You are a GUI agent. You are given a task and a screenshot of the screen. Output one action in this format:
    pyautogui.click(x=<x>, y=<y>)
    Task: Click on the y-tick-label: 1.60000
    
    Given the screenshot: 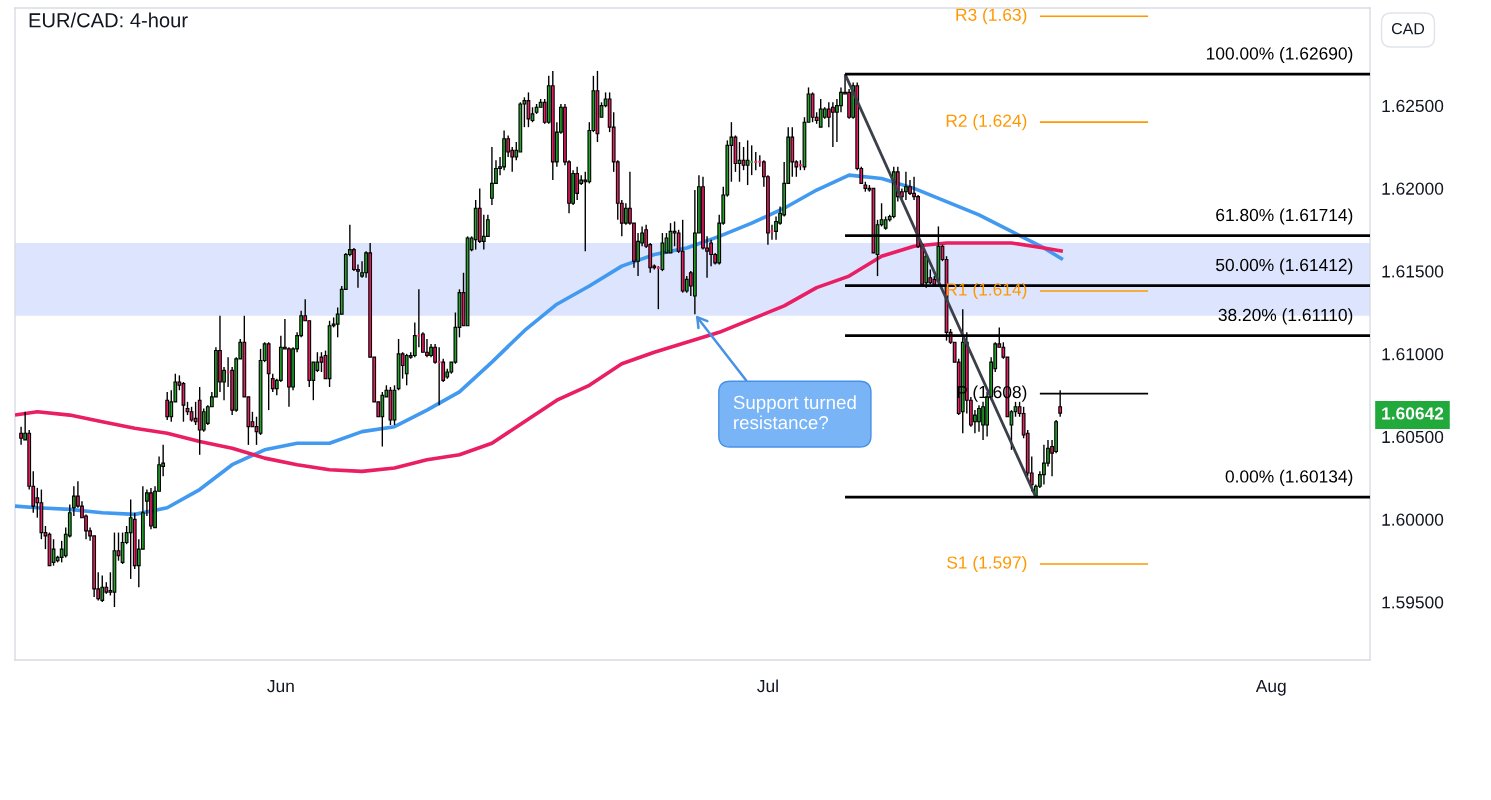 What is the action you would take?
    pyautogui.click(x=1413, y=519)
    